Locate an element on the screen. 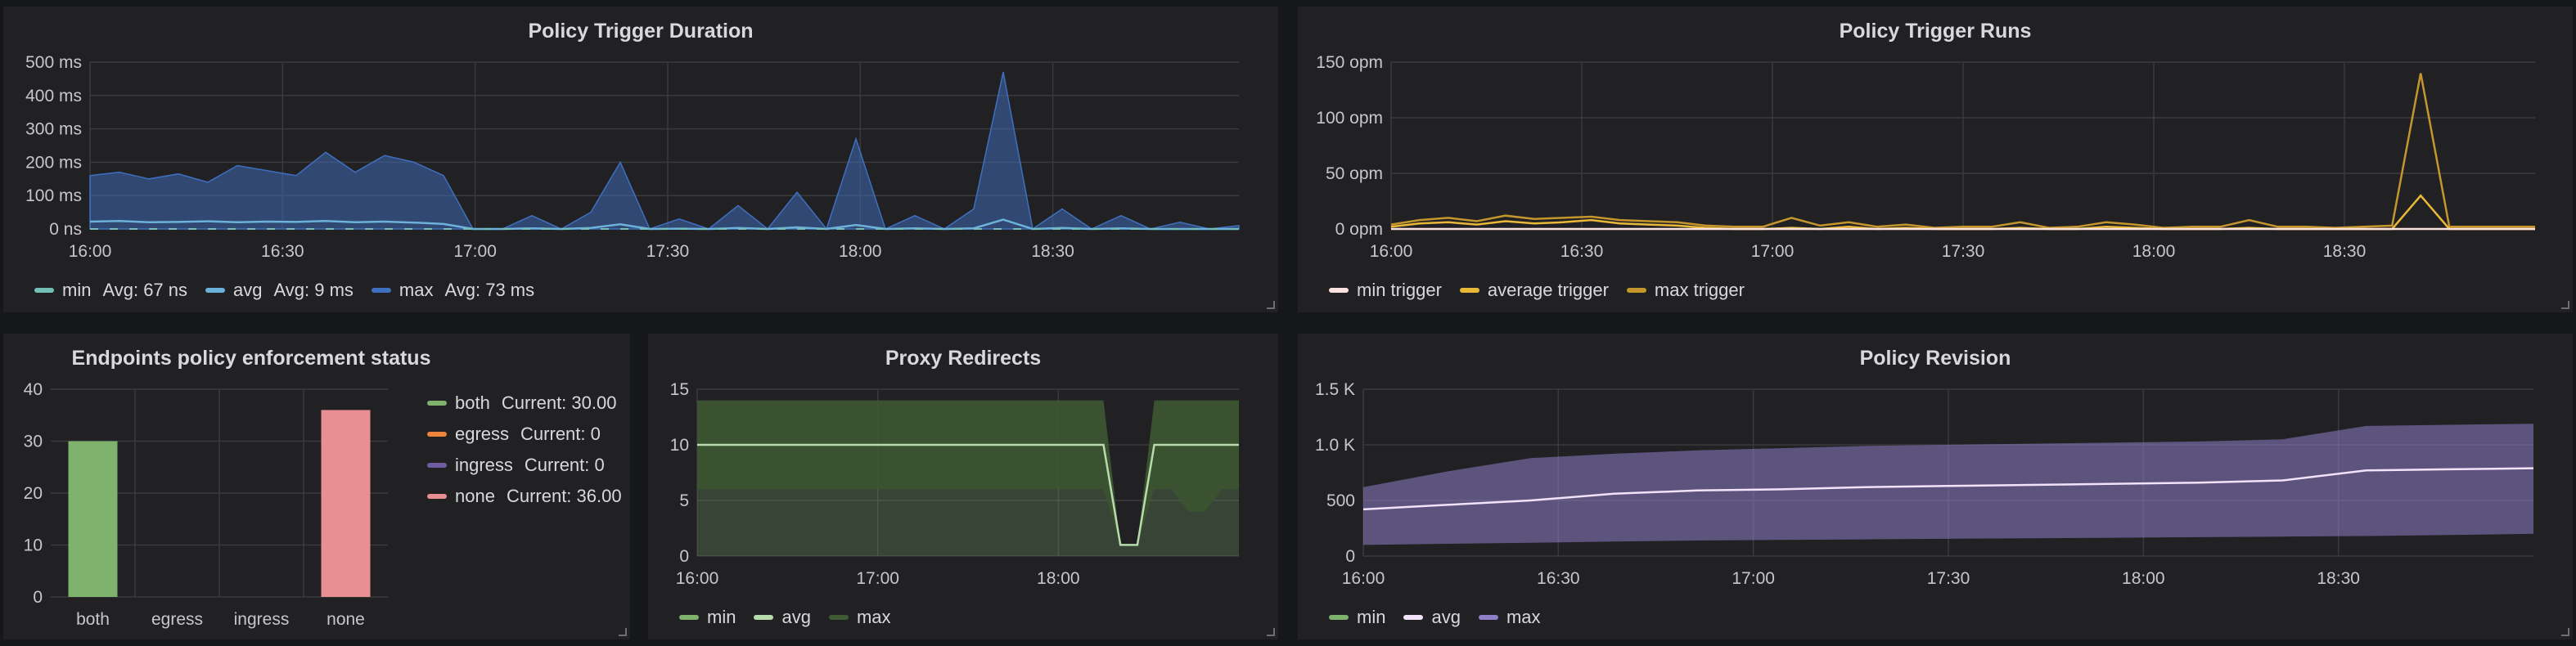 This screenshot has width=2576, height=646. y-tick-label: 150 opm is located at coordinates (1349, 62).